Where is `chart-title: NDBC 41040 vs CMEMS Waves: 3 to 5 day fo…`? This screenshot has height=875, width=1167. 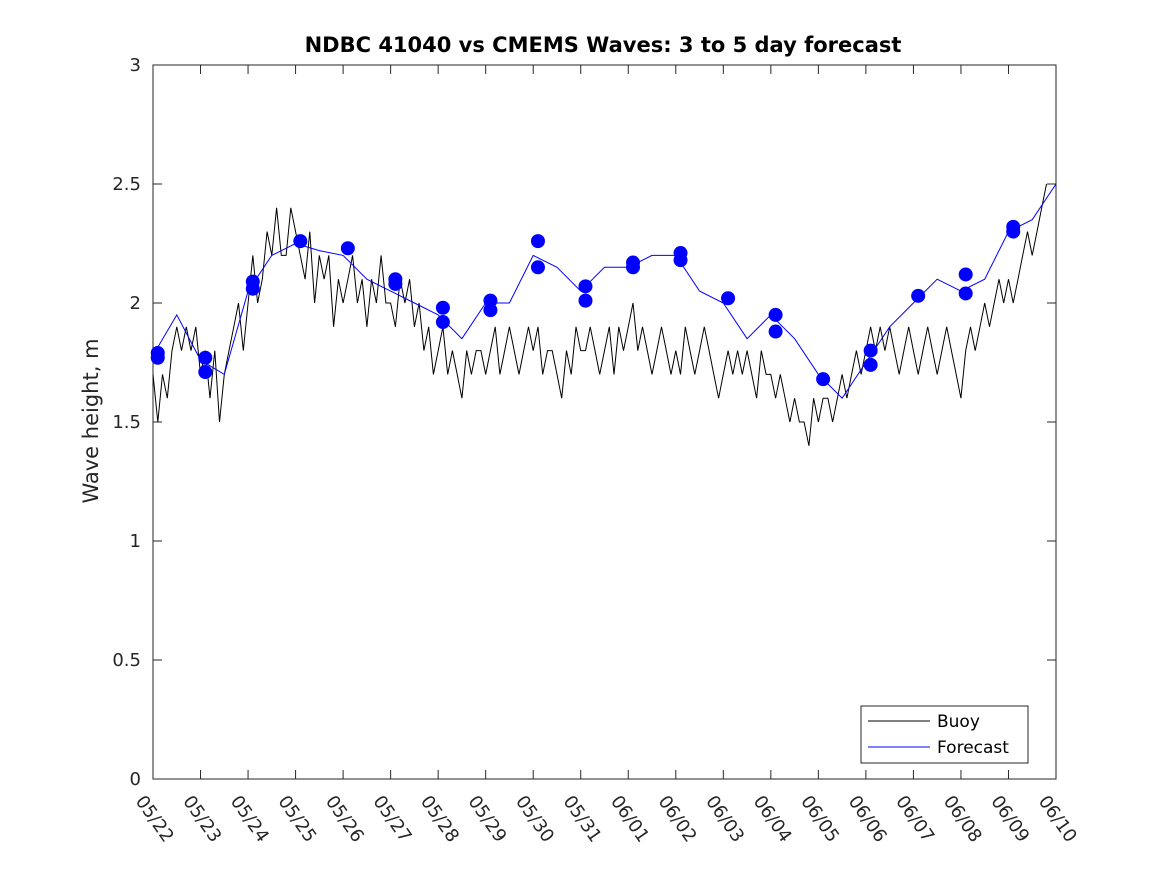
chart-title: NDBC 41040 vs CMEMS Waves: 3 to 5 day fo… is located at coordinates (603, 45).